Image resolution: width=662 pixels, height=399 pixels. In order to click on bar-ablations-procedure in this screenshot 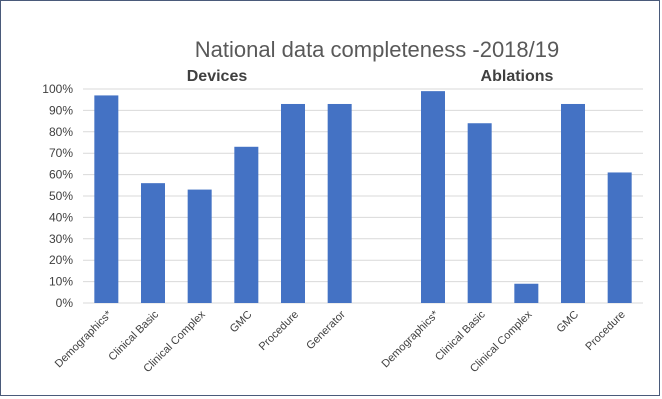, I will do `click(619, 237)`.